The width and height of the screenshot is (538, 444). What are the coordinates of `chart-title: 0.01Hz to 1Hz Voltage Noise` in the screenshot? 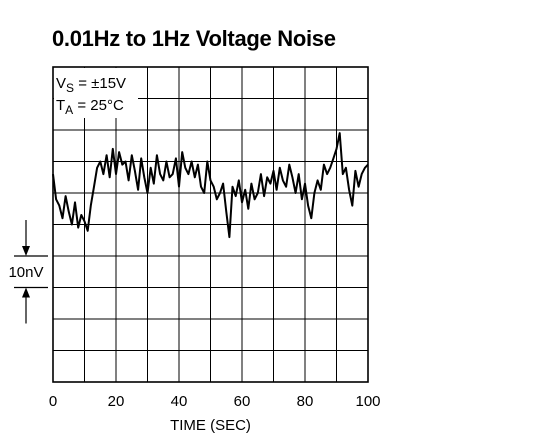 It's located at (194, 38).